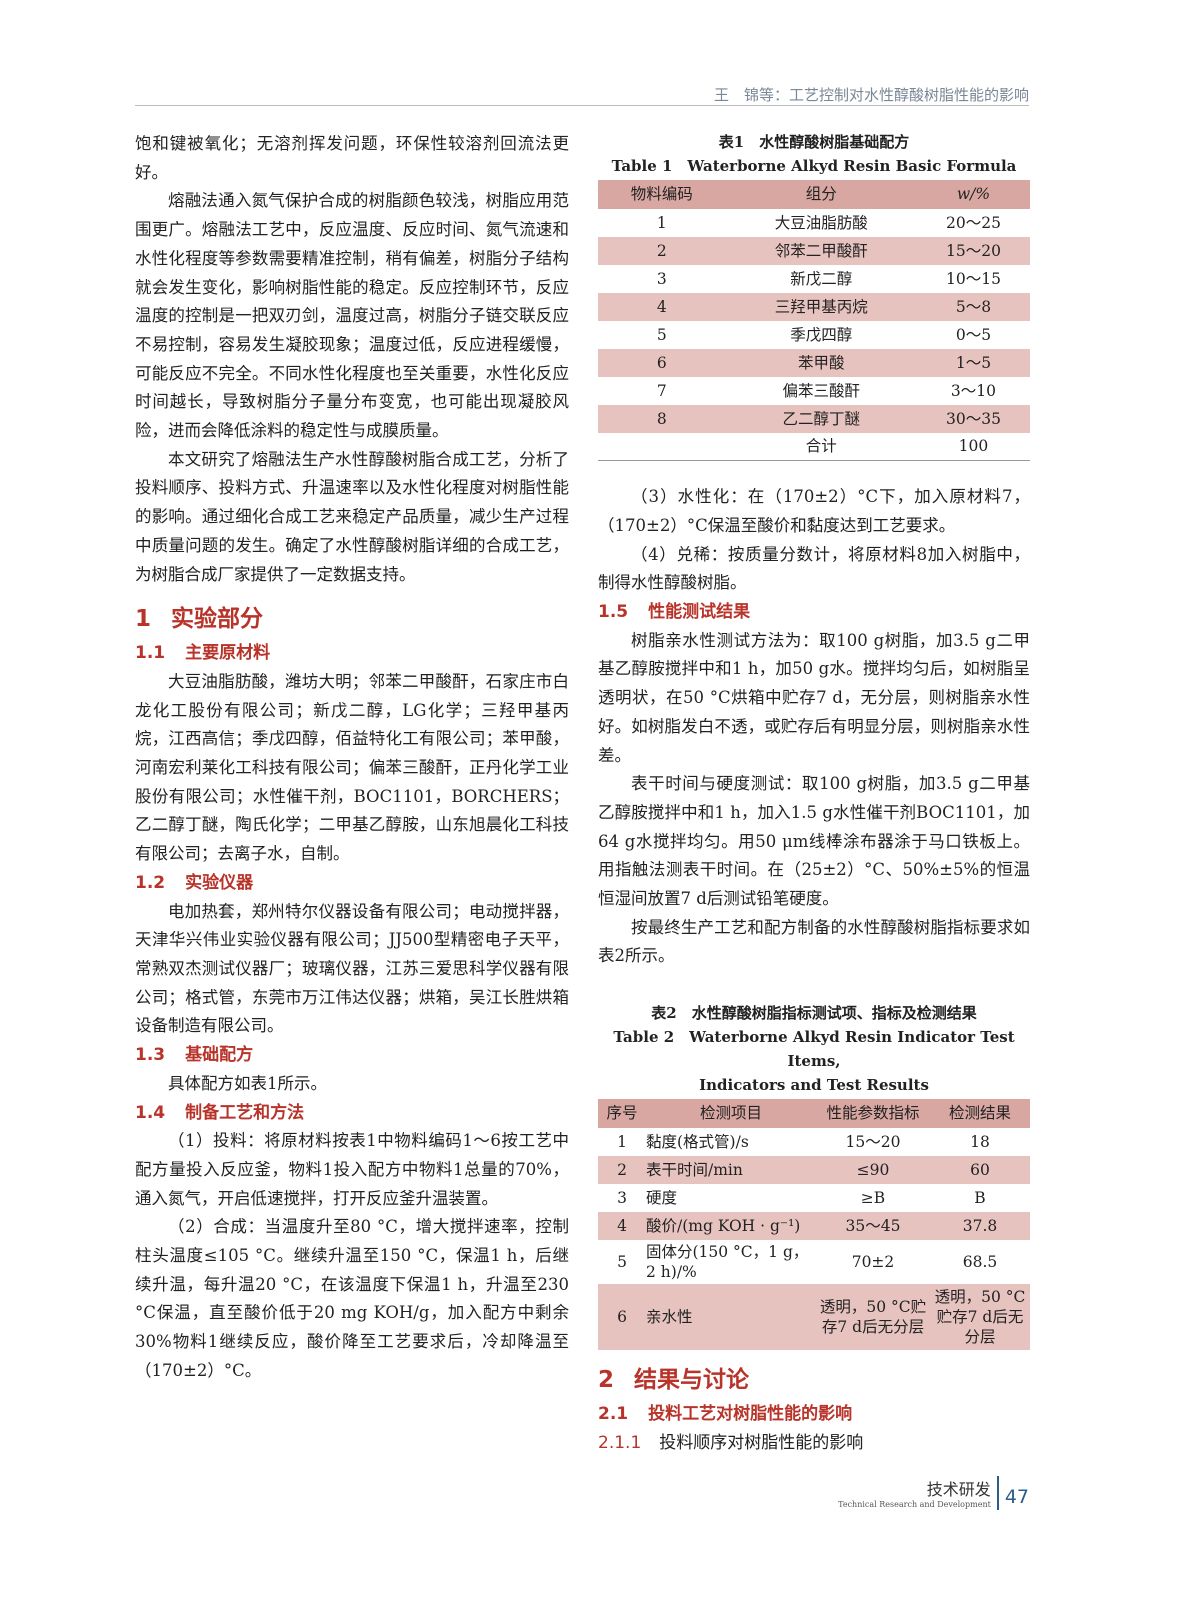  I want to click on table-cell: 表干时间/min, so click(731, 1169).